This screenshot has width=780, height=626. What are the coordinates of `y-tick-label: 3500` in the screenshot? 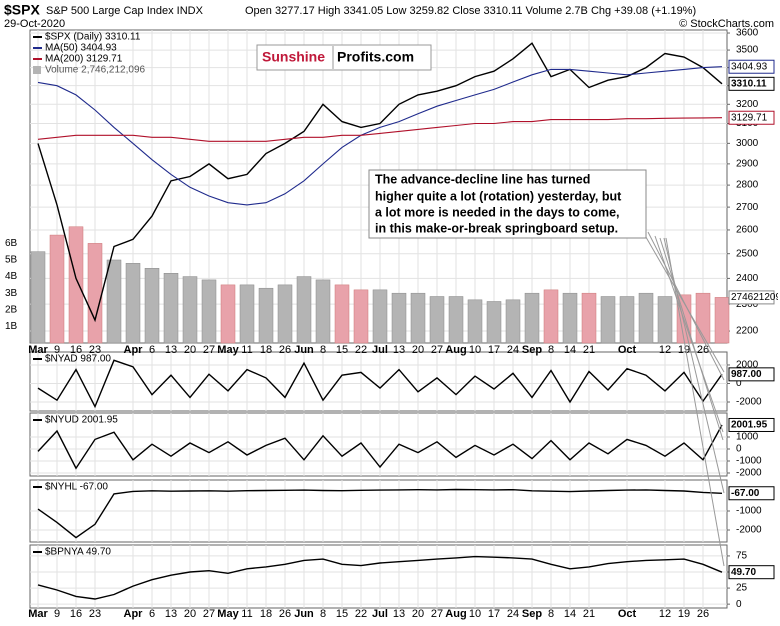 It's located at (747, 50).